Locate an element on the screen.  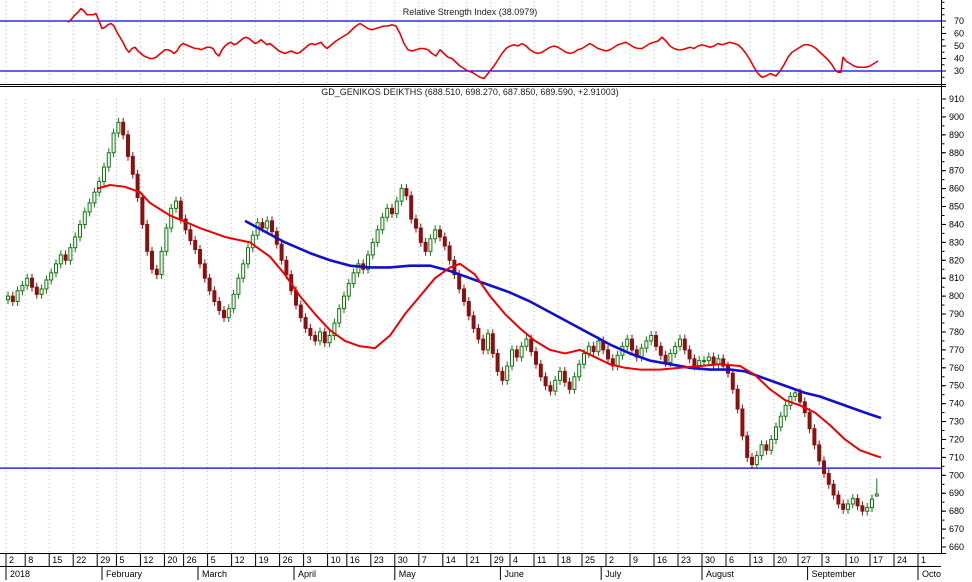
y-axis-label: 680 is located at coordinates (956, 511).